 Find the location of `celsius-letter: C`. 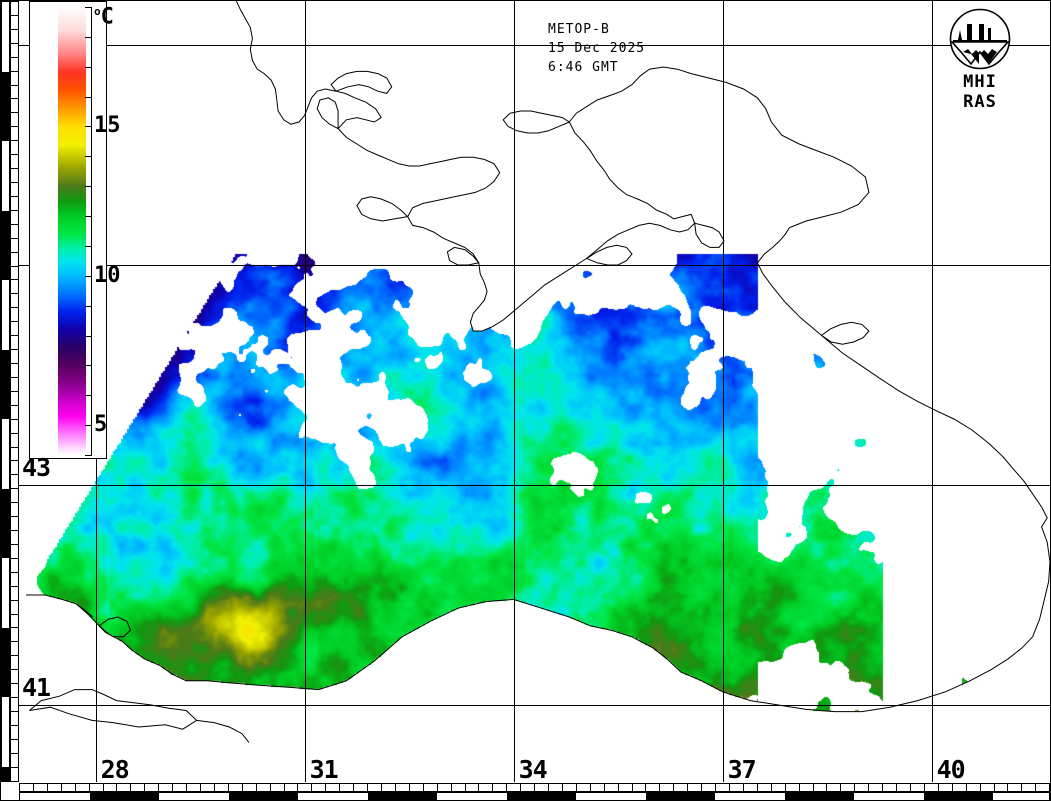

celsius-letter: C is located at coordinates (107, 17).